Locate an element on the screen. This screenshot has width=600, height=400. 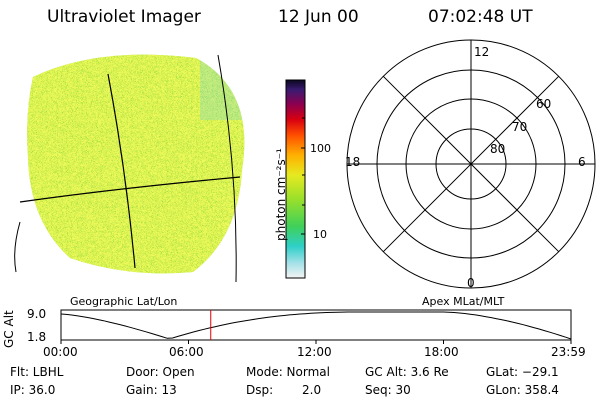
status-ip: IP: 36.0 is located at coordinates (33, 390).